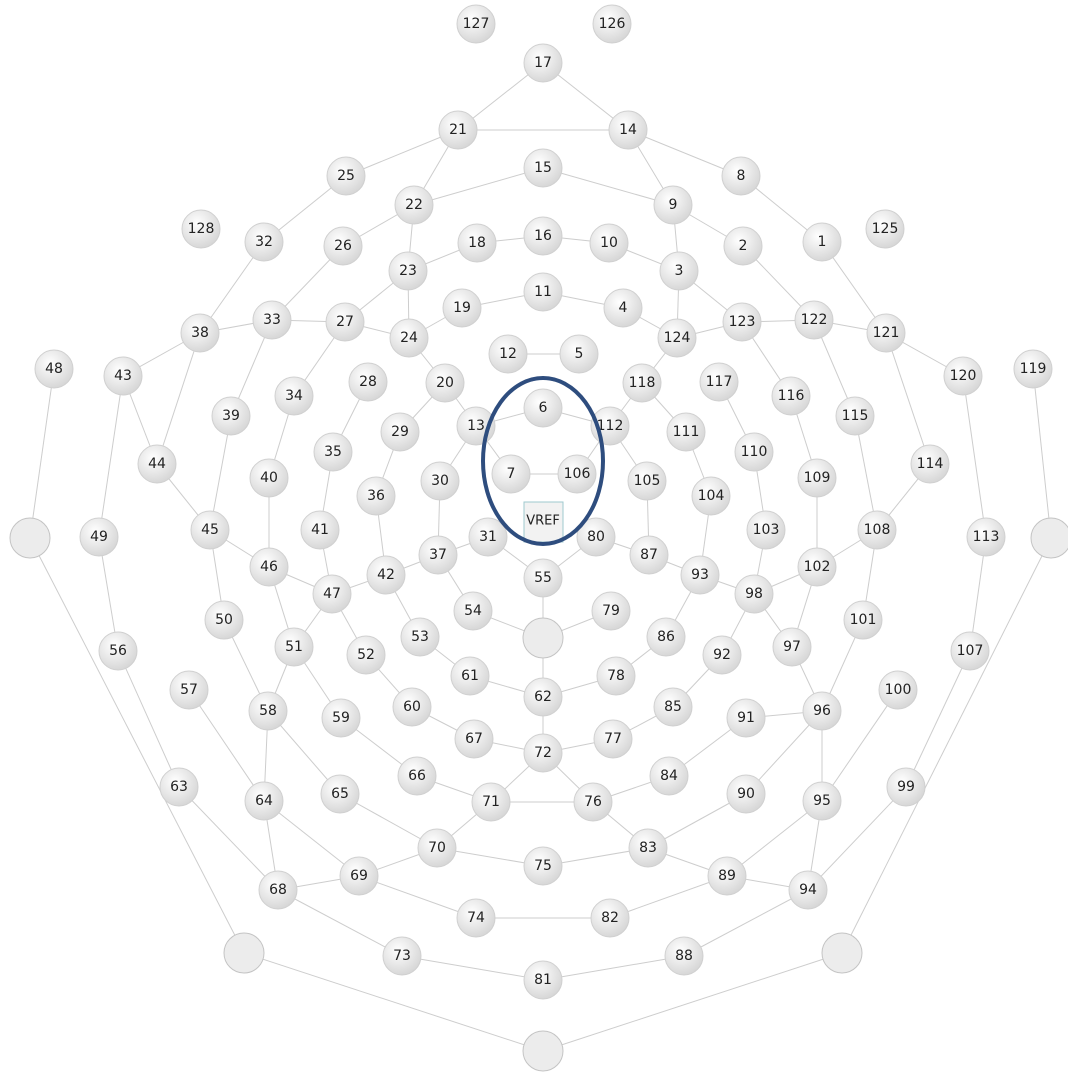  I want to click on electrode-label: 111, so click(686, 432).